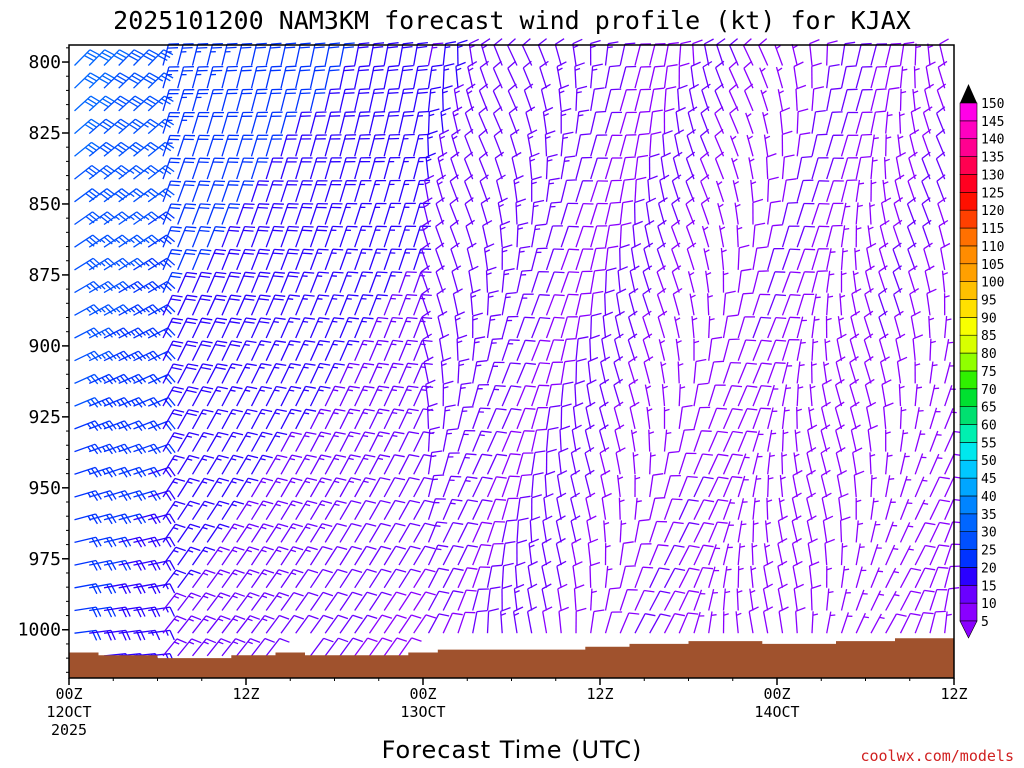 The width and height of the screenshot is (1024, 768). I want to click on colorbar-min-arrow, so click(968, 629).